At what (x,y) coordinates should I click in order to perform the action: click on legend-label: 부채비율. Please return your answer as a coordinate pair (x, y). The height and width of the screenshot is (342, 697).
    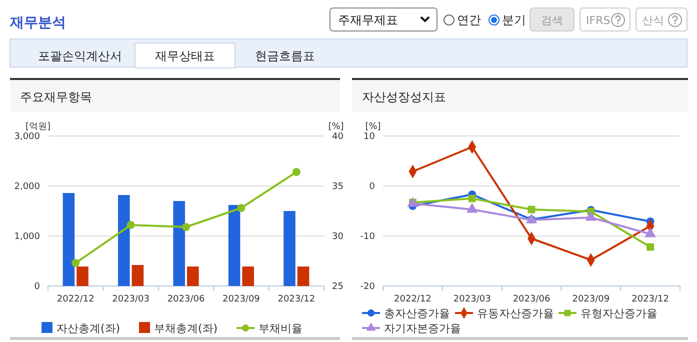
    Looking at the image, I should click on (280, 328).